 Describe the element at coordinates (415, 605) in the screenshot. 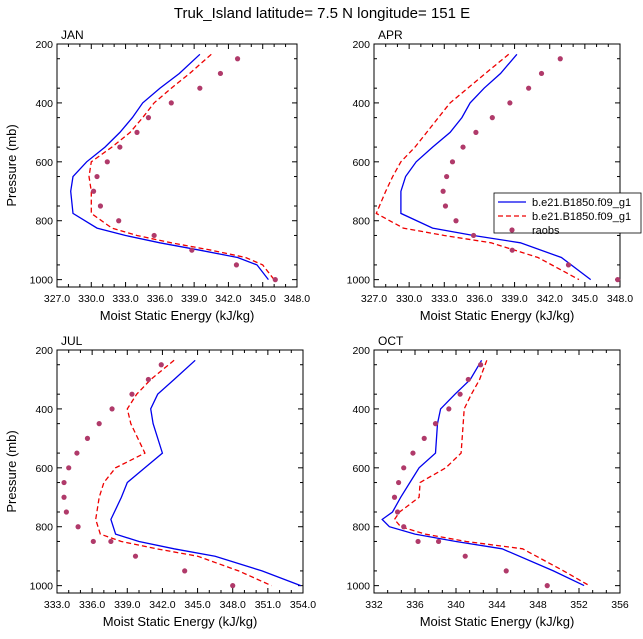

I see `x-tick-label: 336` at that location.